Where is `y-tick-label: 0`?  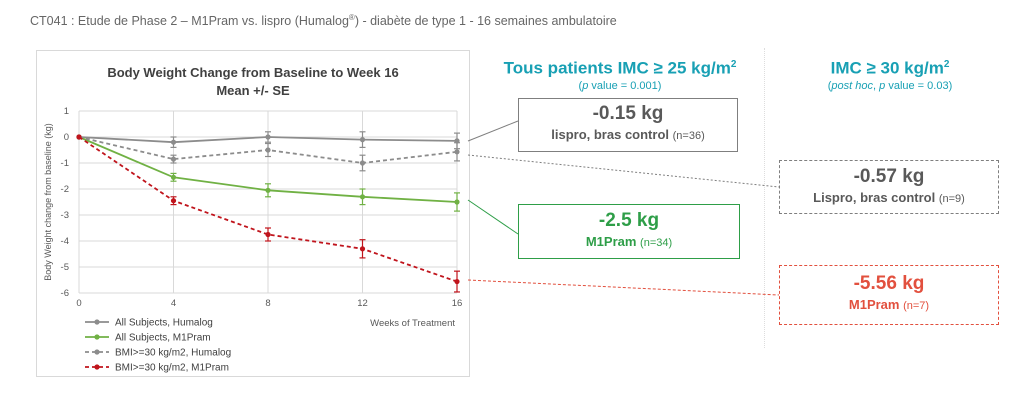 y-tick-label: 0 is located at coordinates (66, 137).